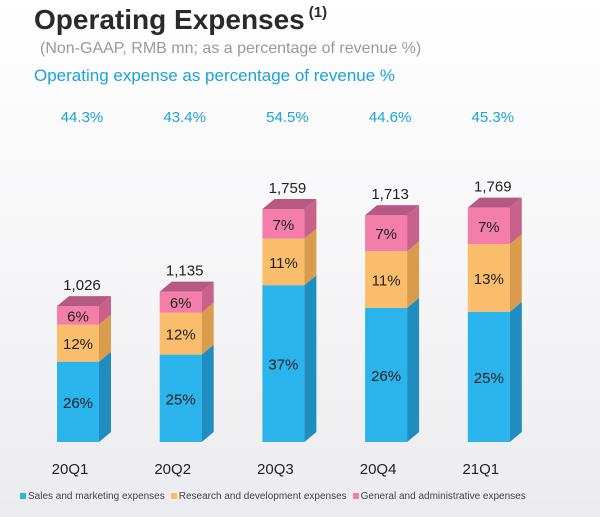 The height and width of the screenshot is (517, 600). What do you see at coordinates (185, 271) in the screenshot?
I see `total-label: 1,135` at bounding box center [185, 271].